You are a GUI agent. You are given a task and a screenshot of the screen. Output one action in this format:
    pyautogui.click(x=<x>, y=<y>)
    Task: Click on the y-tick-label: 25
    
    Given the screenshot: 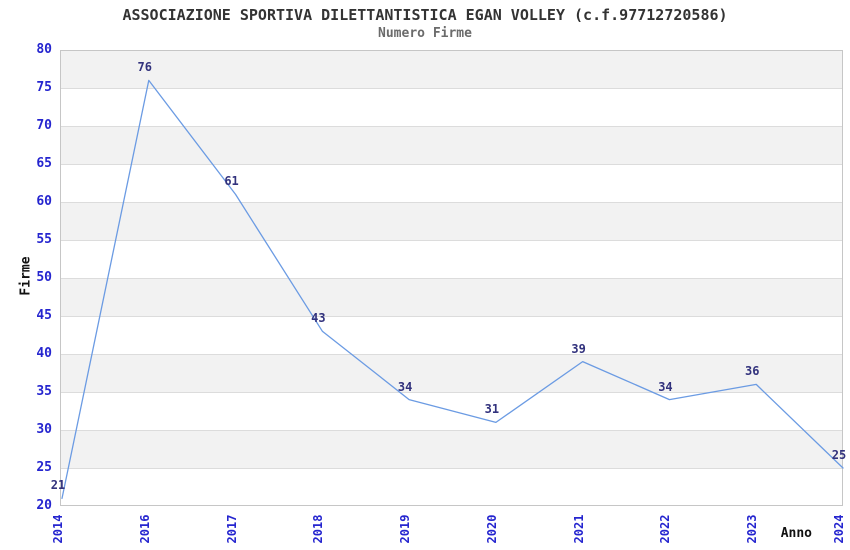 What is the action you would take?
    pyautogui.click(x=44, y=467)
    